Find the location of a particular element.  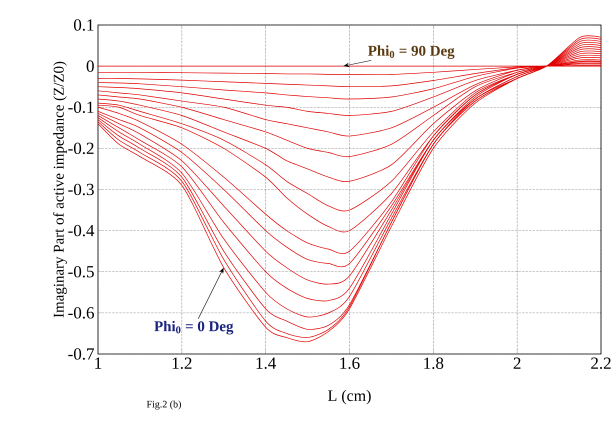

y-tick-label: -0.5 is located at coordinates (81, 272).